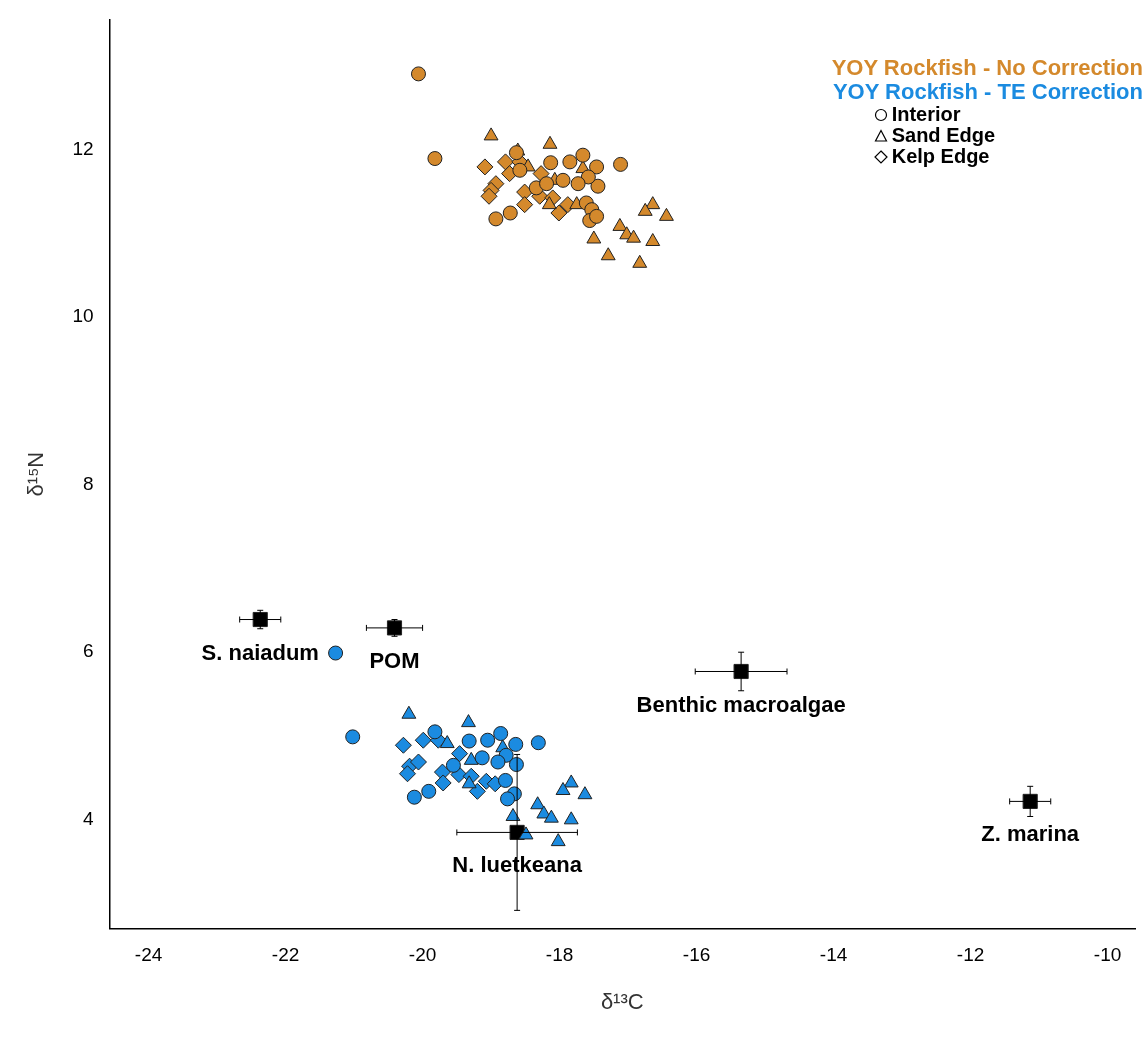 The image size is (1146, 1043). Describe the element at coordinates (88, 651) in the screenshot. I see `y-tick-label: 6` at that location.